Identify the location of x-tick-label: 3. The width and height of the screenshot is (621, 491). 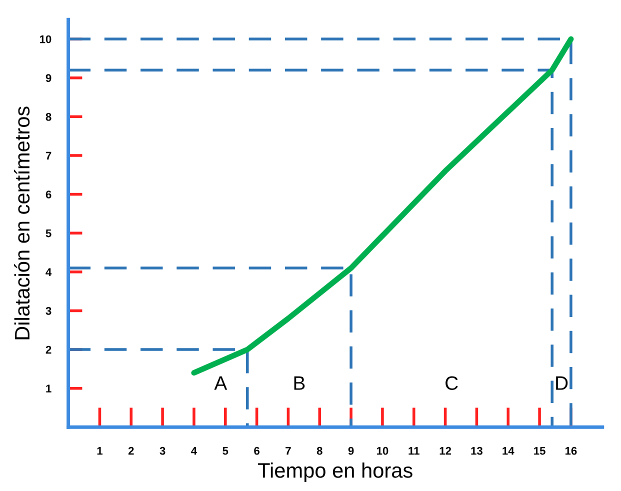
(163, 450).